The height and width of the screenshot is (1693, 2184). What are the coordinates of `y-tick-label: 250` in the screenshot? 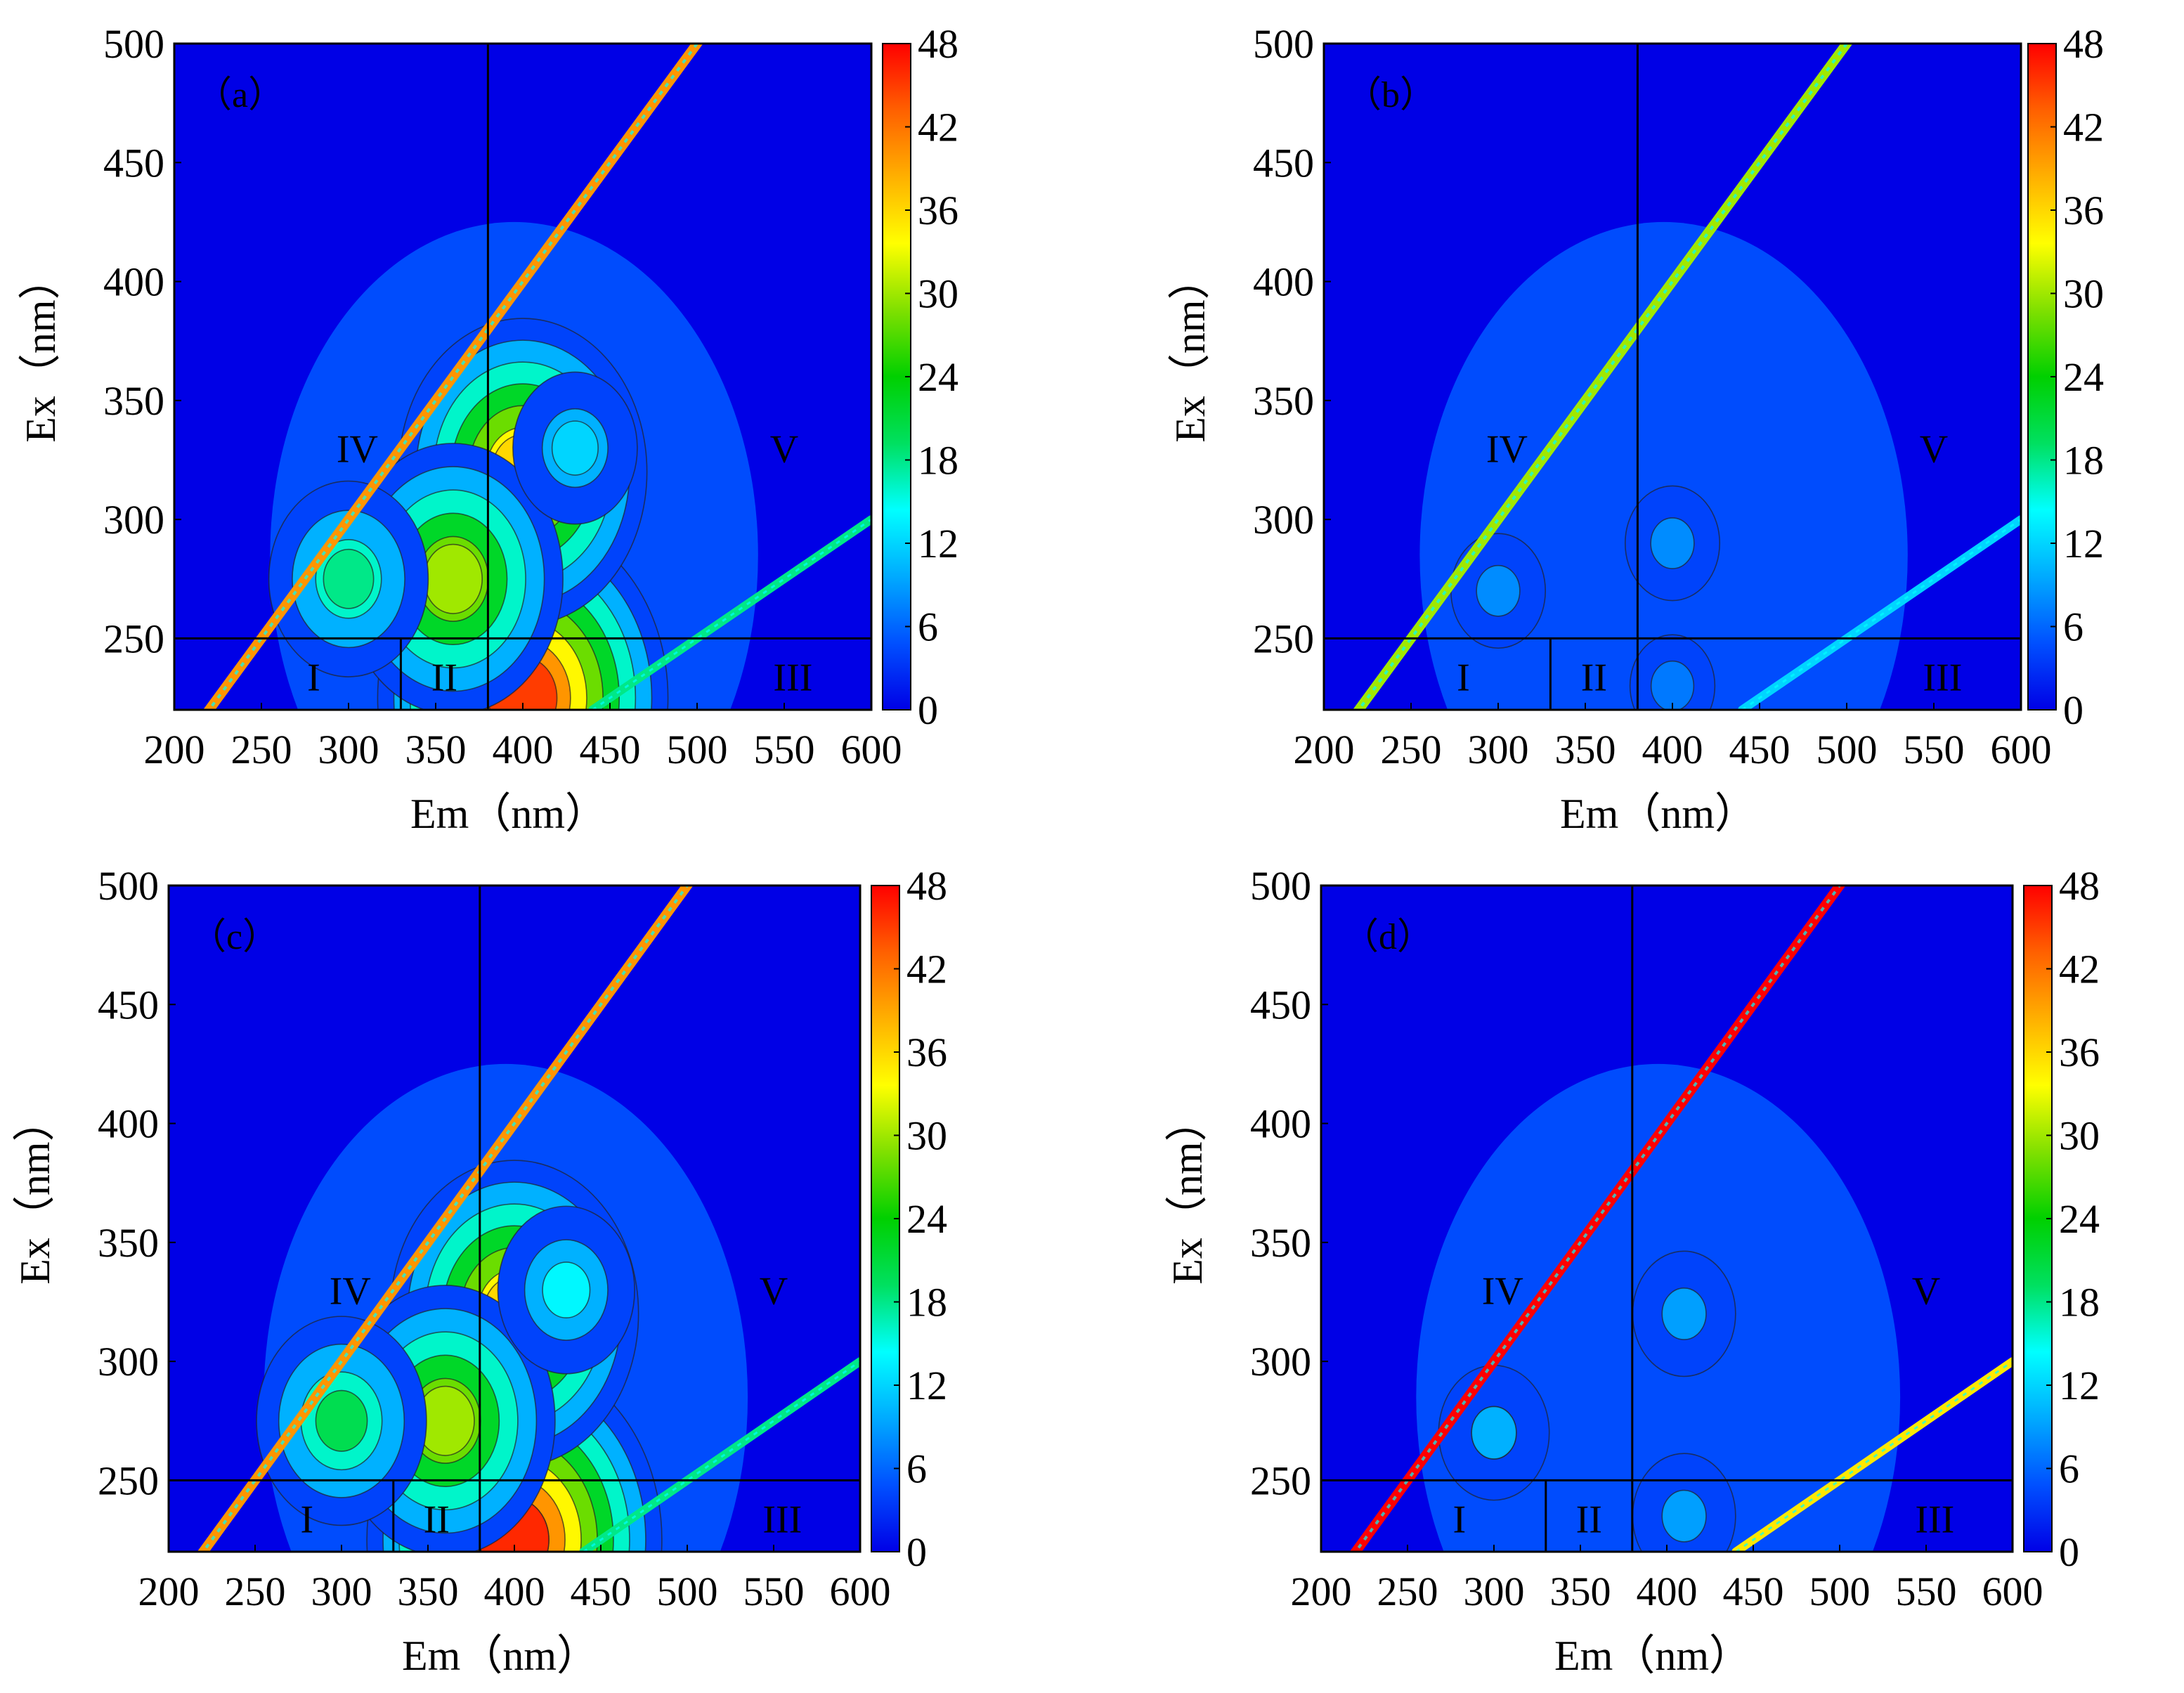 It's located at (128, 1480).